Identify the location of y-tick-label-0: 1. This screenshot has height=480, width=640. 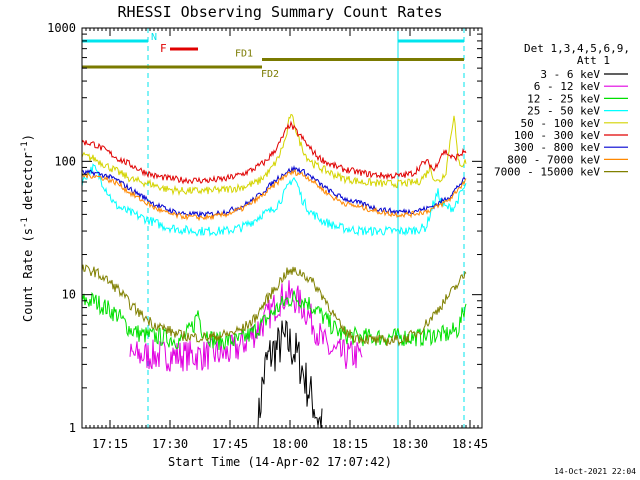
(72, 428).